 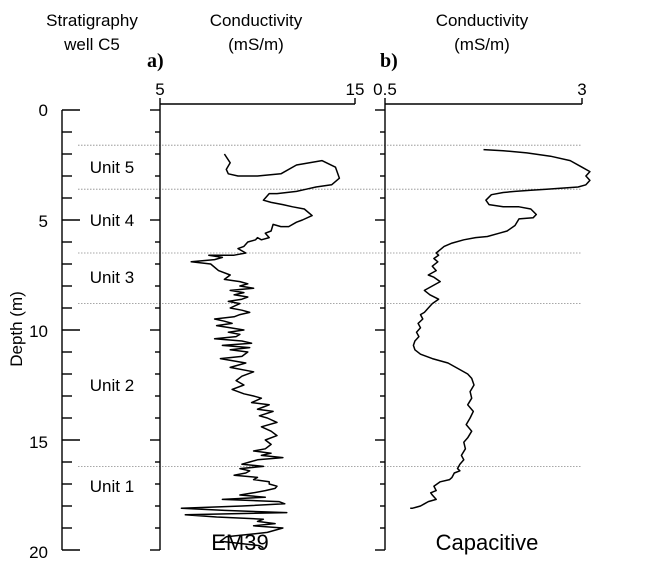 I want to click on panel-a-tick-min: 5, so click(x=159, y=89).